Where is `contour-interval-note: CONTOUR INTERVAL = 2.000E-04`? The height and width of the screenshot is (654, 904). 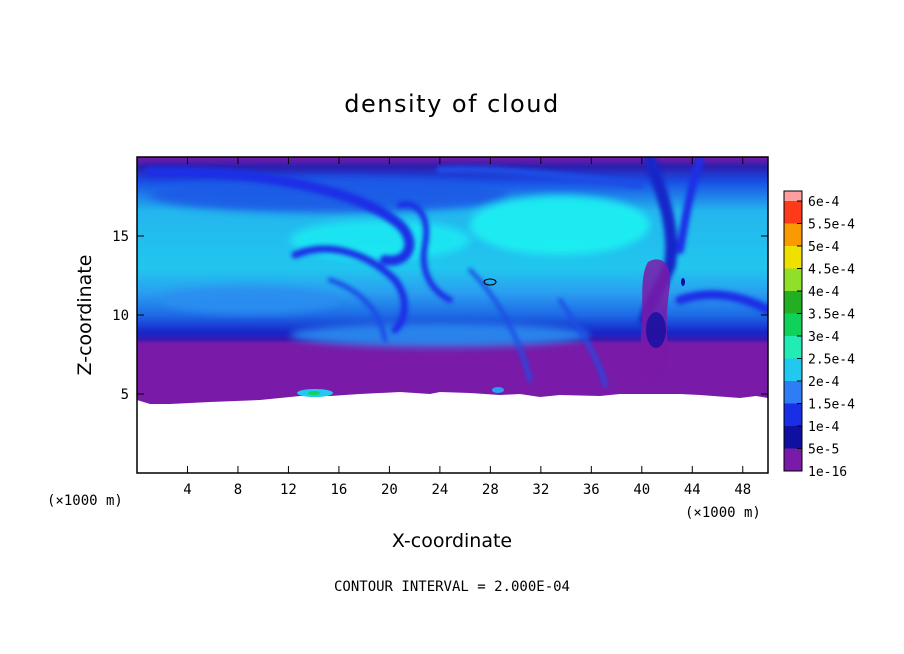
contour-interval-note: CONTOUR INTERVAL = 2.000E-04 is located at coordinates (452, 587).